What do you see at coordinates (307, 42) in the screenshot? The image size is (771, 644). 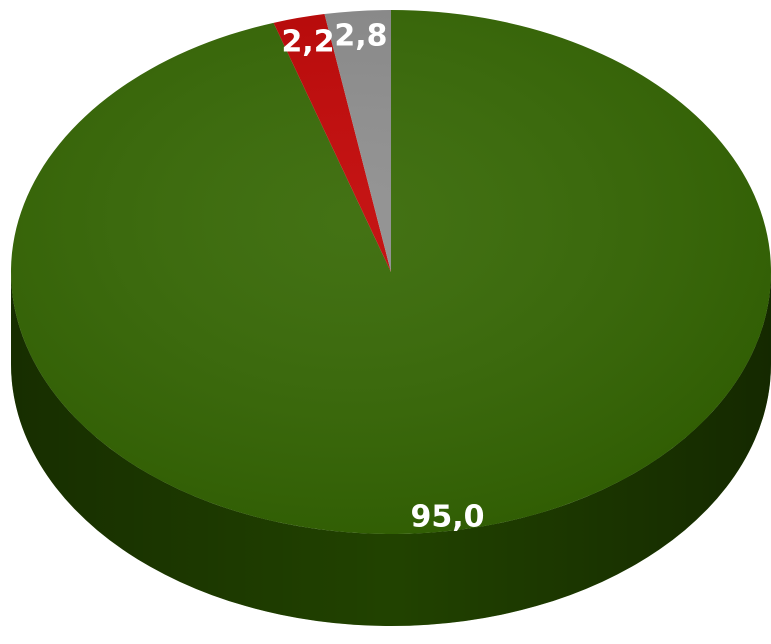 I see `data-label: 2,2` at bounding box center [307, 42].